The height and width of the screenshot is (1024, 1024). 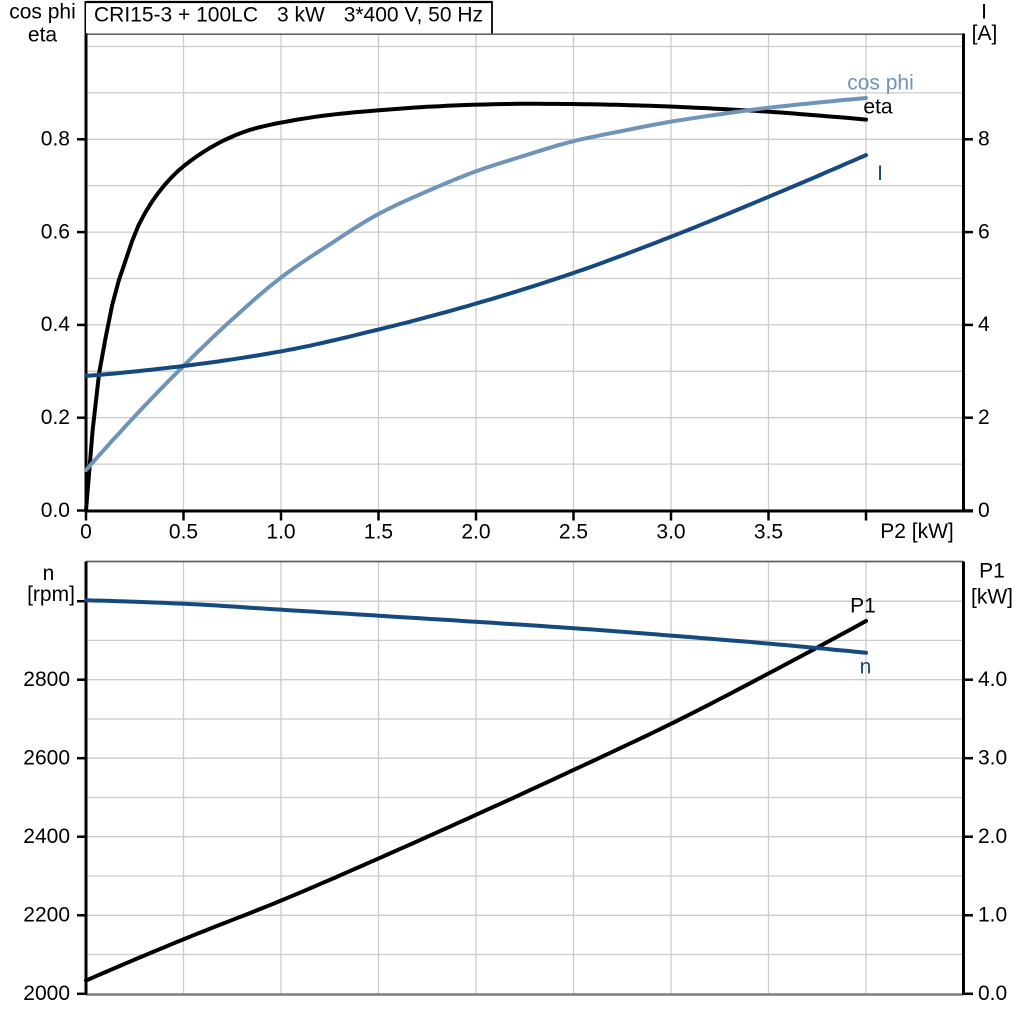 What do you see at coordinates (46, 679) in the screenshot?
I see `svg-text: 2800` at bounding box center [46, 679].